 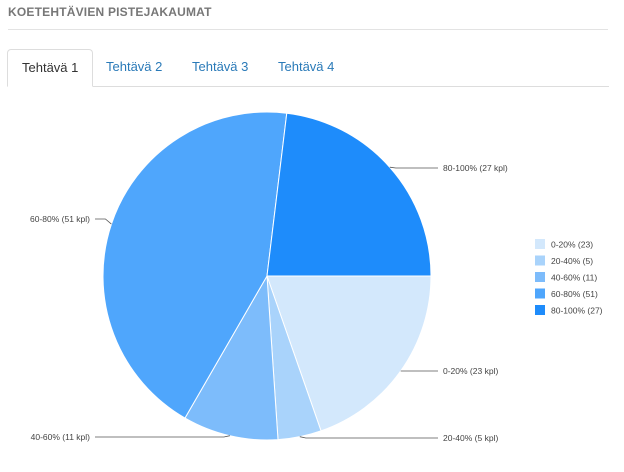 I want to click on tab-bar: Tehtävä 1 Tehtävä 2 Tehtävä 3 Tehtävä 4, so click(x=308, y=68).